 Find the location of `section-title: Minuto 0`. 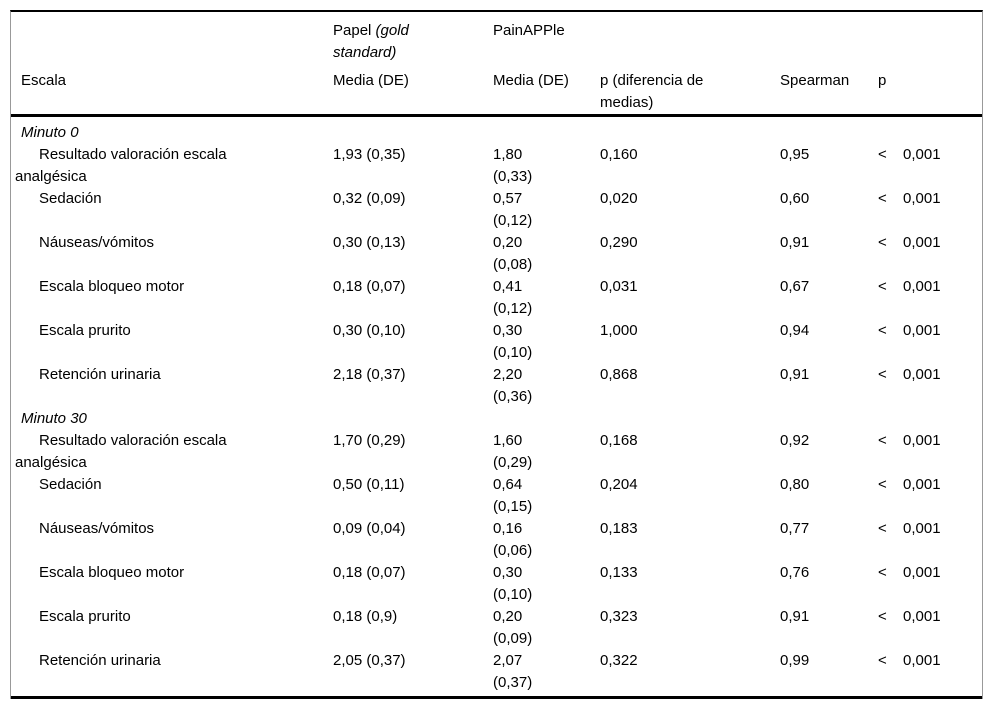

section-title: Minuto 0 is located at coordinates (50, 132).